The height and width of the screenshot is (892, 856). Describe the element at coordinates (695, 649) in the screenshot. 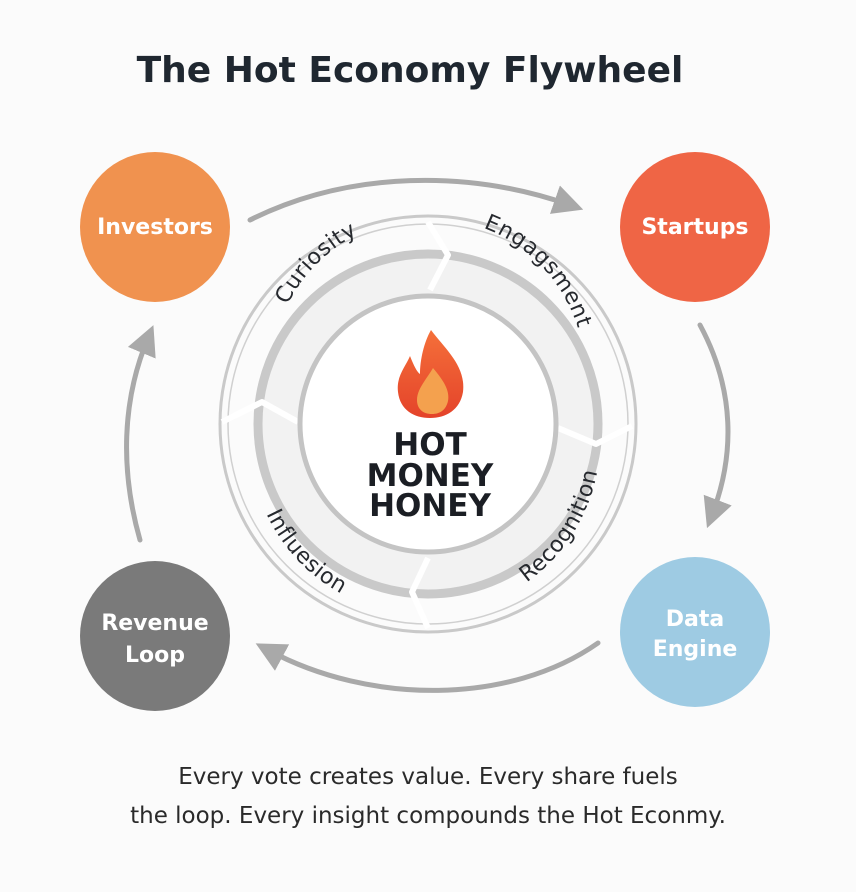

I see `data-engine-label-line2: Engine` at that location.